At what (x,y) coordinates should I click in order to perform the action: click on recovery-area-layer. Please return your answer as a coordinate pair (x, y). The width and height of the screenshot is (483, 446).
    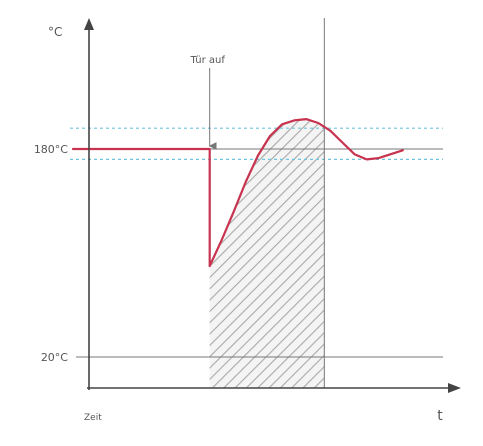
    Looking at the image, I should click on (267, 253).